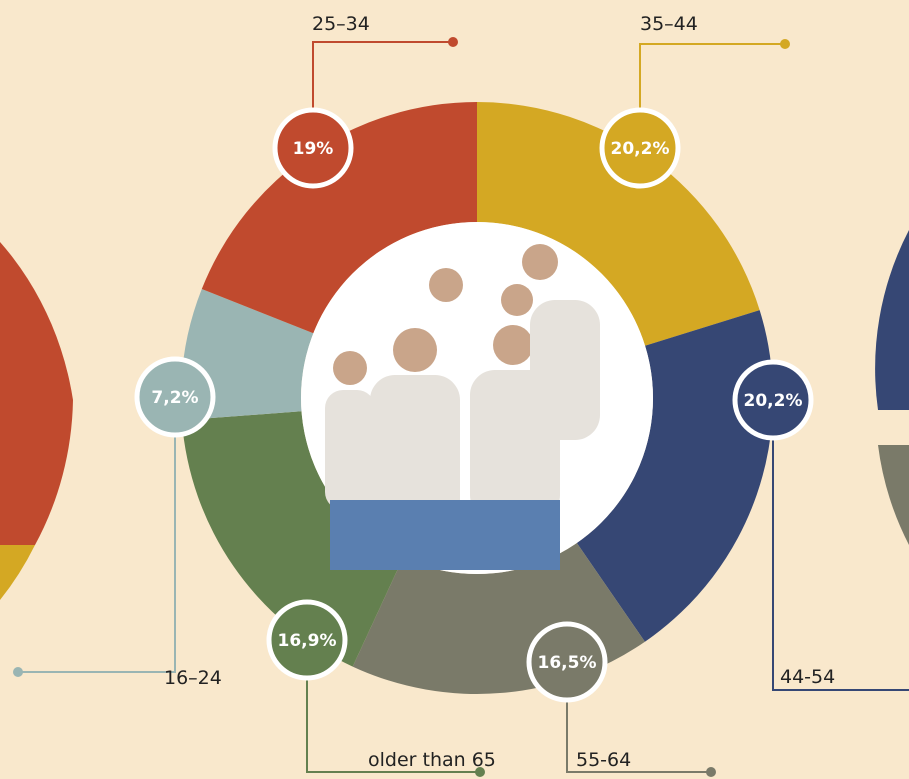 This screenshot has height=779, width=909. I want to click on category-label: older than 65, so click(432, 760).